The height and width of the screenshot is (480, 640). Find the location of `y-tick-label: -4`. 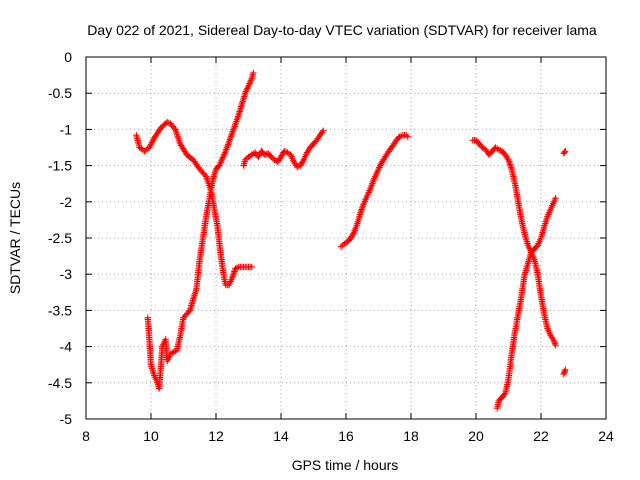

y-tick-label: -4 is located at coordinates (66, 347).